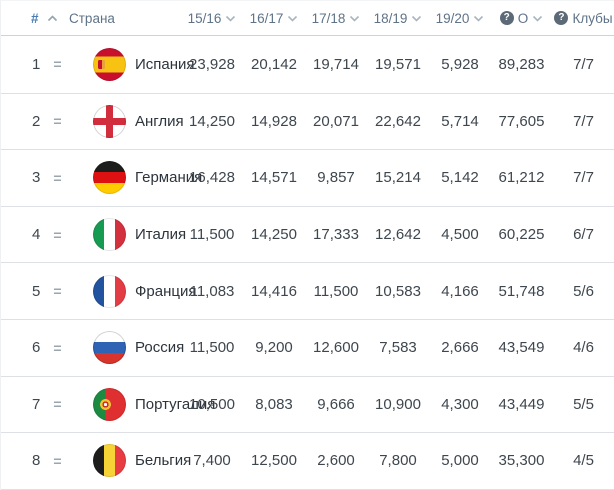 The width and height of the screenshot is (614, 490). I want to click on season-value-17-18: 19,714, so click(336, 64).